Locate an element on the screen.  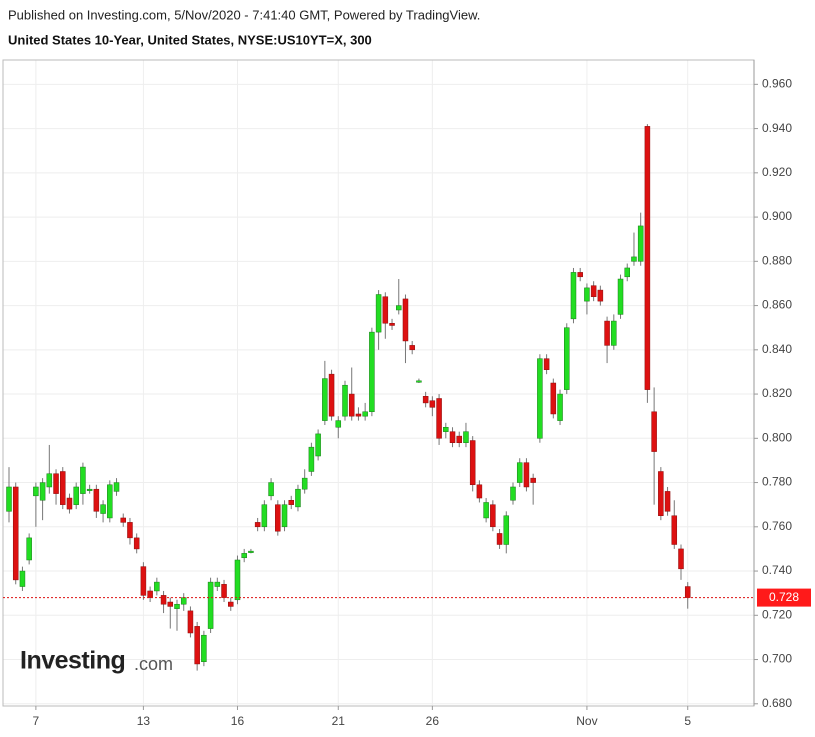
y-tick-label: 0.700 is located at coordinates (777, 659).